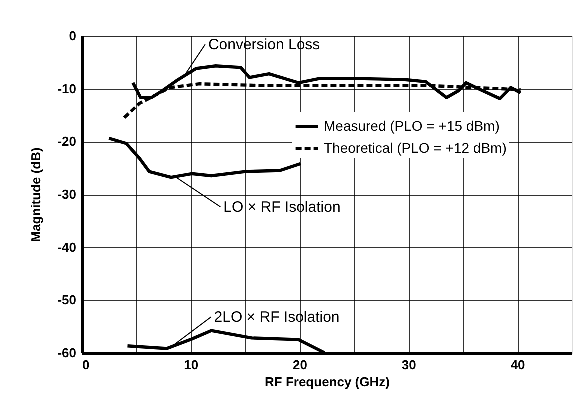 This screenshot has width=576, height=410. I want to click on y-tick-label: -50, so click(67, 300).